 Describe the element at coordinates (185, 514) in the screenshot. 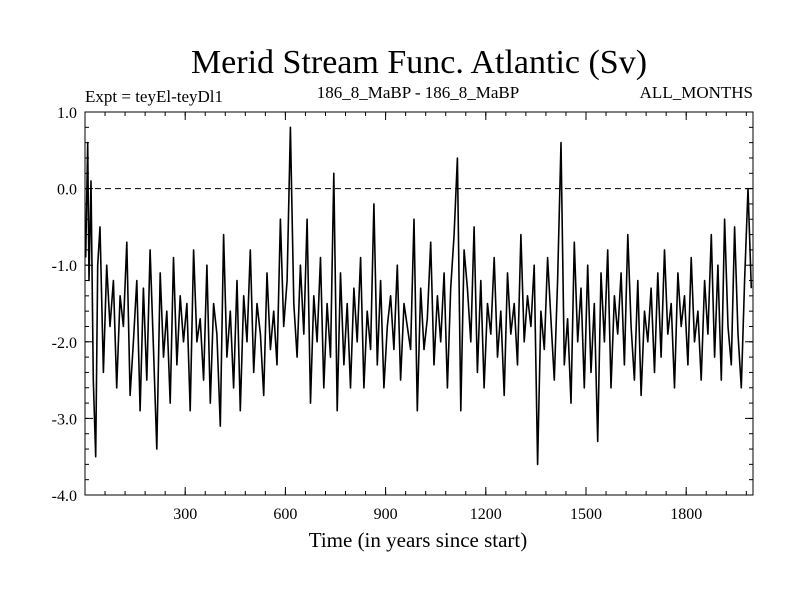

I see `x-tick-label-0: 300` at that location.